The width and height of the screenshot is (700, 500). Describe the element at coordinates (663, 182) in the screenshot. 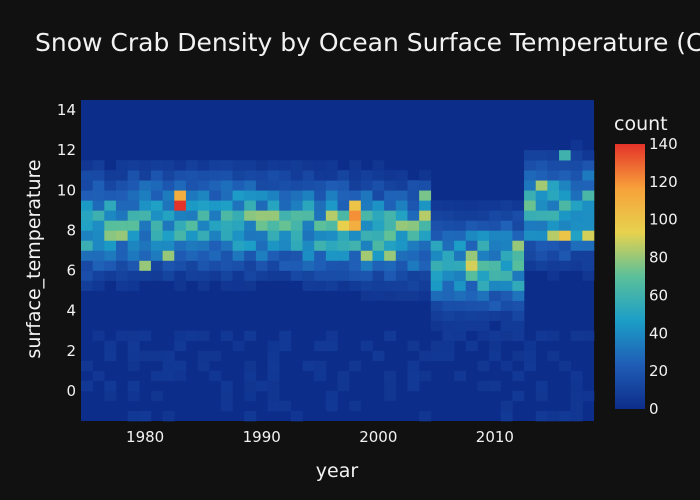

I see `colorbar-tick-label: 120` at that location.